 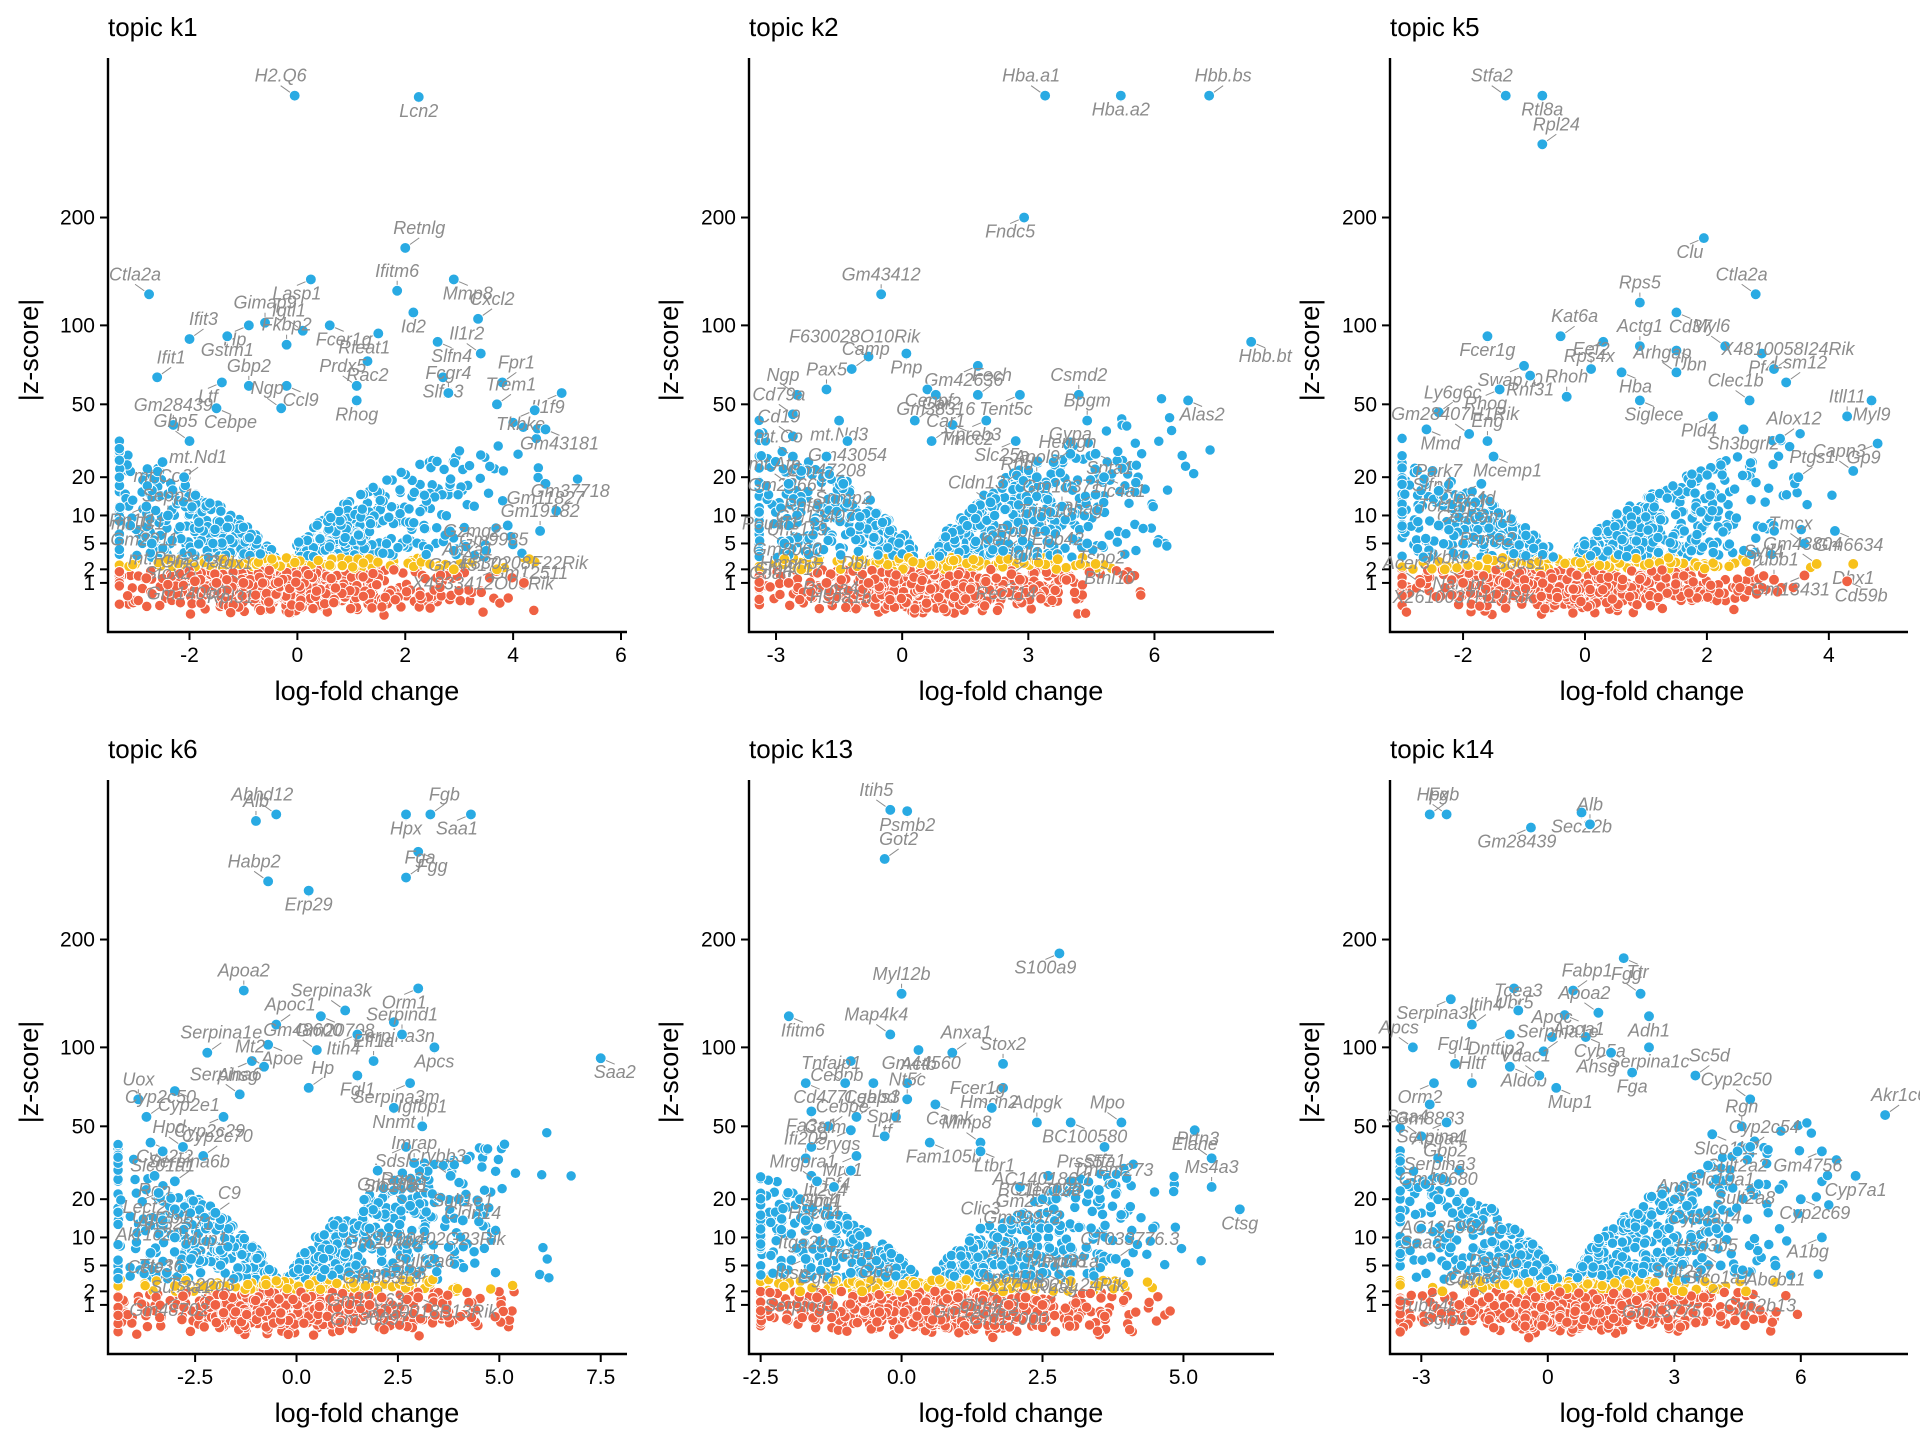 I want to click on gene-label: Bpgm, so click(x=1087, y=401).